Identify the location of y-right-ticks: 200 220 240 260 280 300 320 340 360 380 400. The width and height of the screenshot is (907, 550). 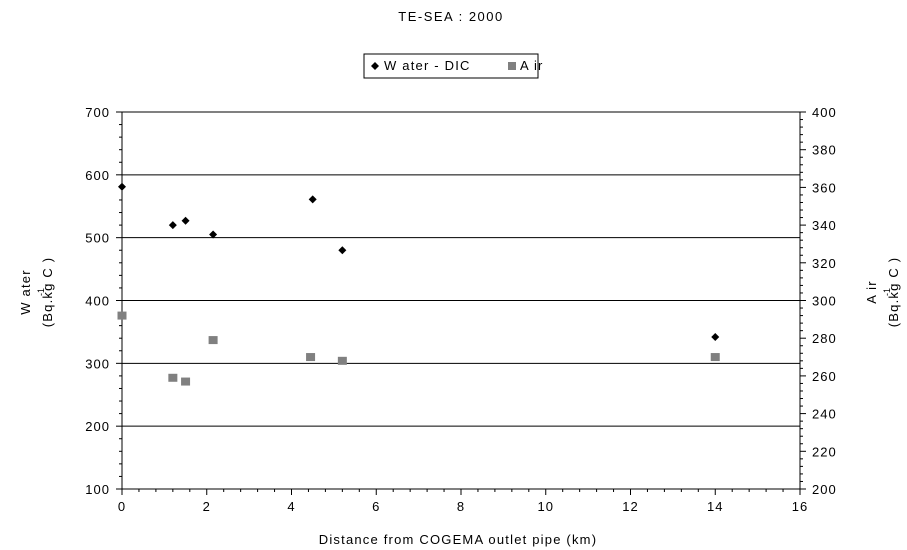
(818, 301).